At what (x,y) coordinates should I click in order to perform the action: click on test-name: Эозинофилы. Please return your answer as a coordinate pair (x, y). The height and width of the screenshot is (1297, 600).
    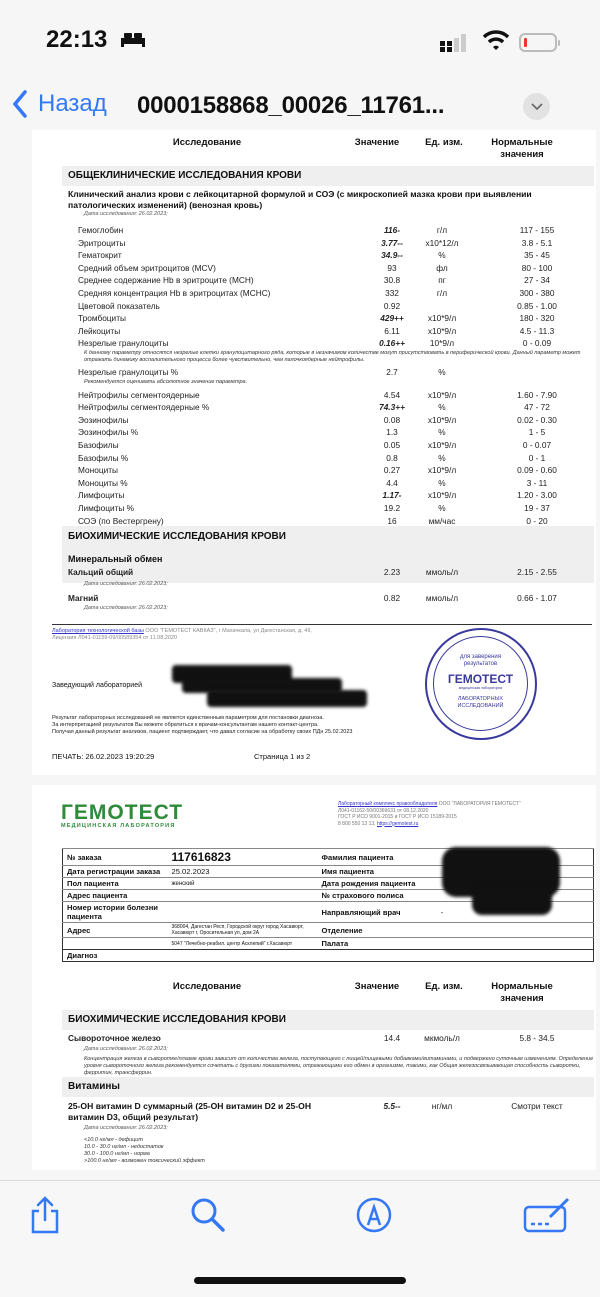
    Looking at the image, I should click on (103, 419).